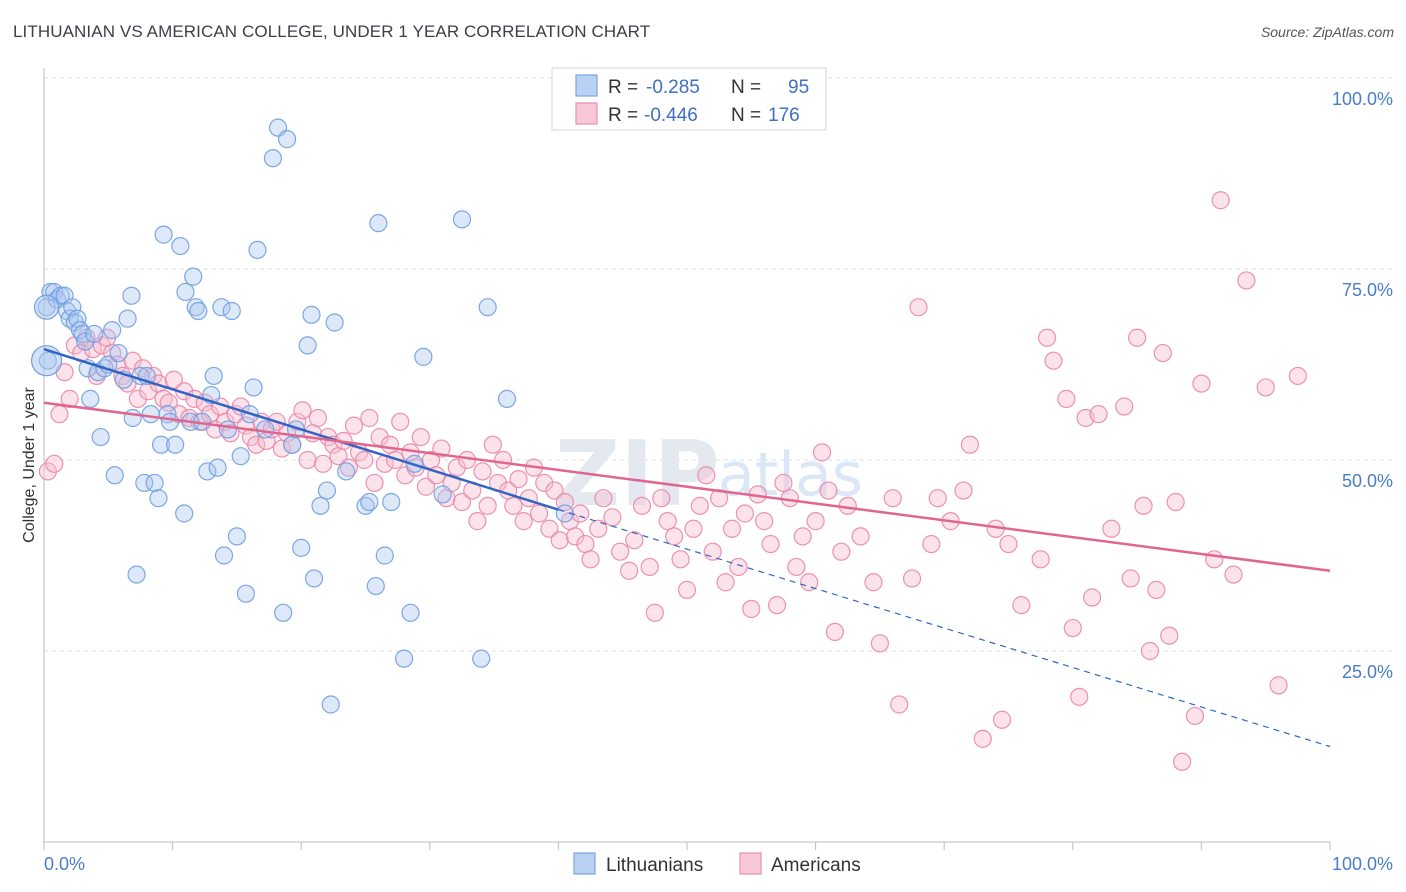  I want to click on x-tick-label: 0.0%, so click(64, 864).